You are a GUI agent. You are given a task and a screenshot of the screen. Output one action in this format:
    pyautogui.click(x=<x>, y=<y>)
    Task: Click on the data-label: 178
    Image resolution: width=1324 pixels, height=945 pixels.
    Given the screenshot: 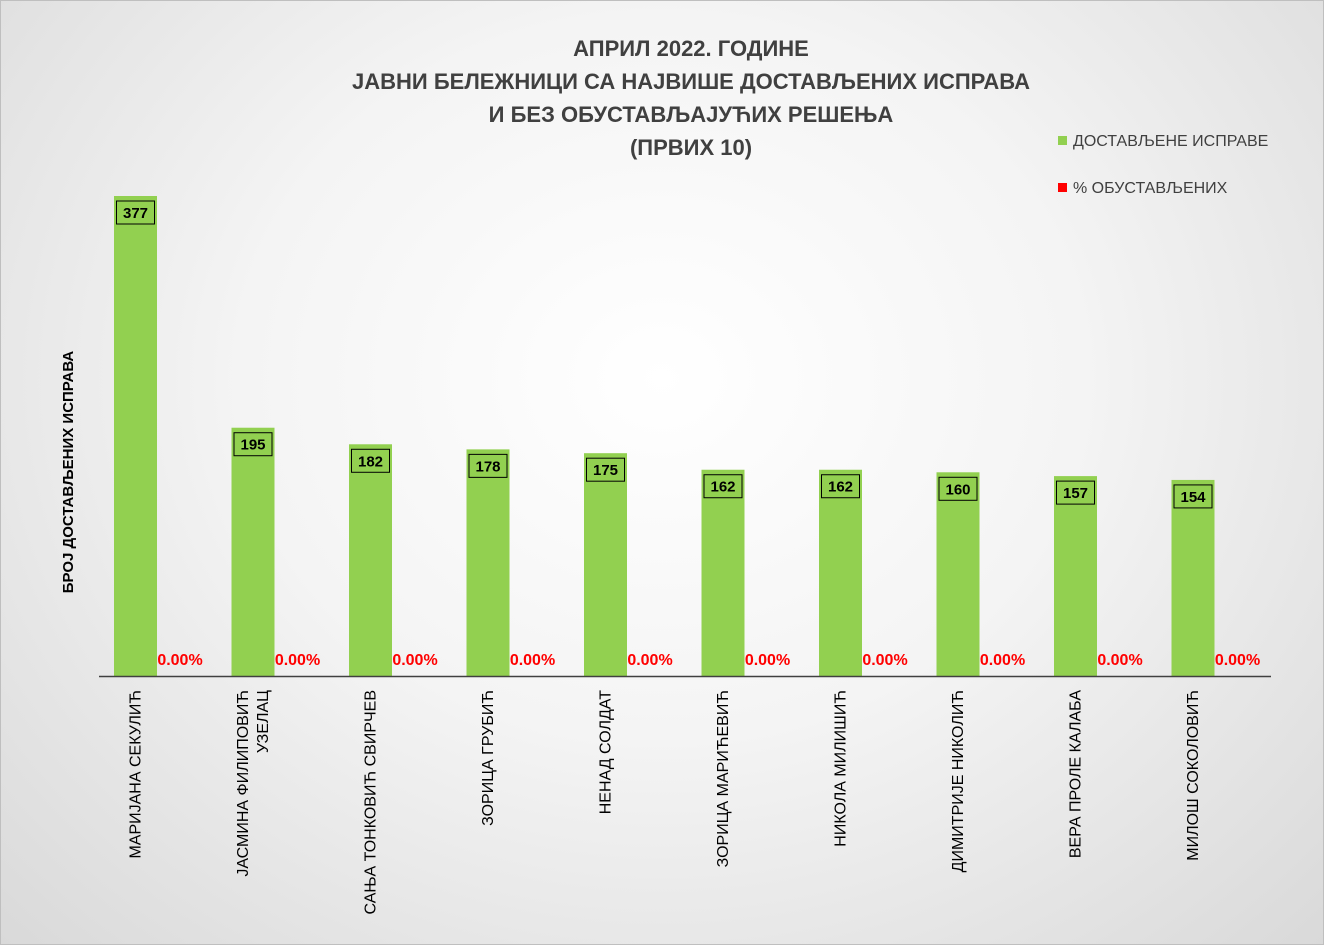 What is the action you would take?
    pyautogui.click(x=487, y=466)
    